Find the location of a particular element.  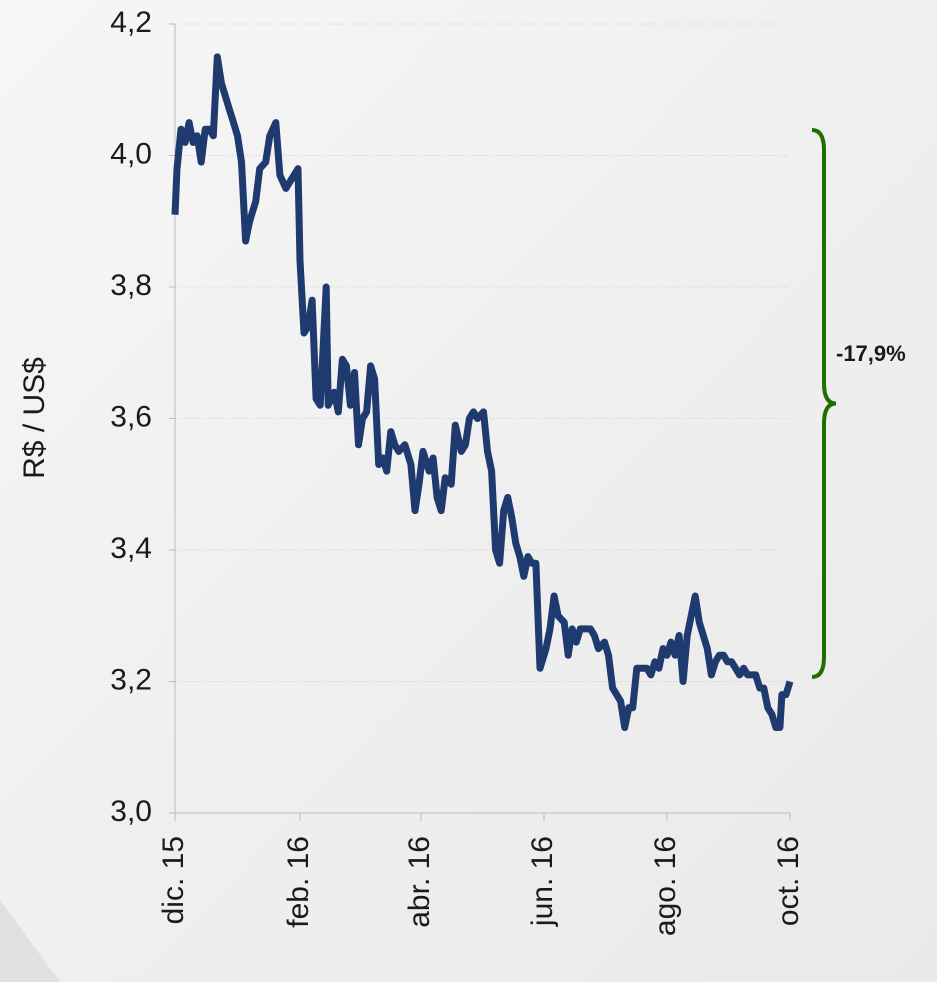

brace is located at coordinates (824, 403).